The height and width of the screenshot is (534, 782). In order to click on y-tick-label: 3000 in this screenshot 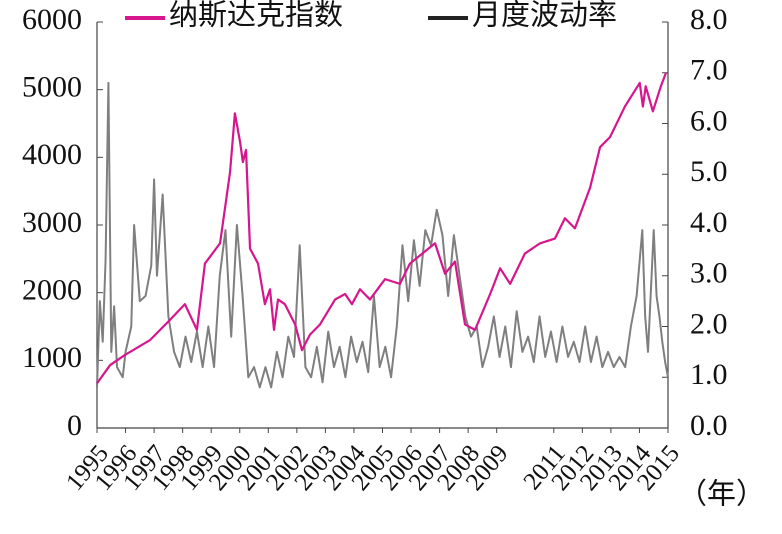, I will do `click(52, 222)`.